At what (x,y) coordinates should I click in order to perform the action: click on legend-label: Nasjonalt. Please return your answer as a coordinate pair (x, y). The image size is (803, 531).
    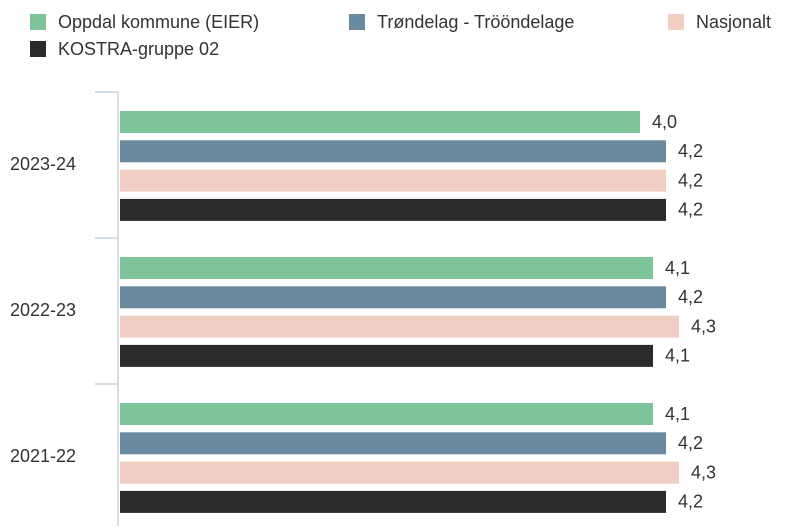
    Looking at the image, I should click on (733, 22).